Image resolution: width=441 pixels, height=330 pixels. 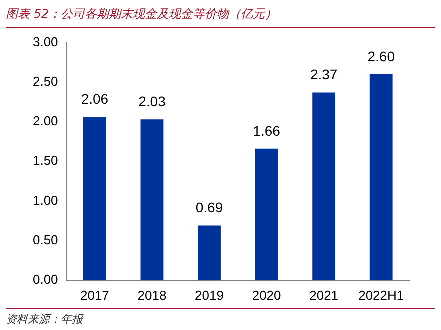 I want to click on y-tick-label: 0.50, so click(x=45, y=240).